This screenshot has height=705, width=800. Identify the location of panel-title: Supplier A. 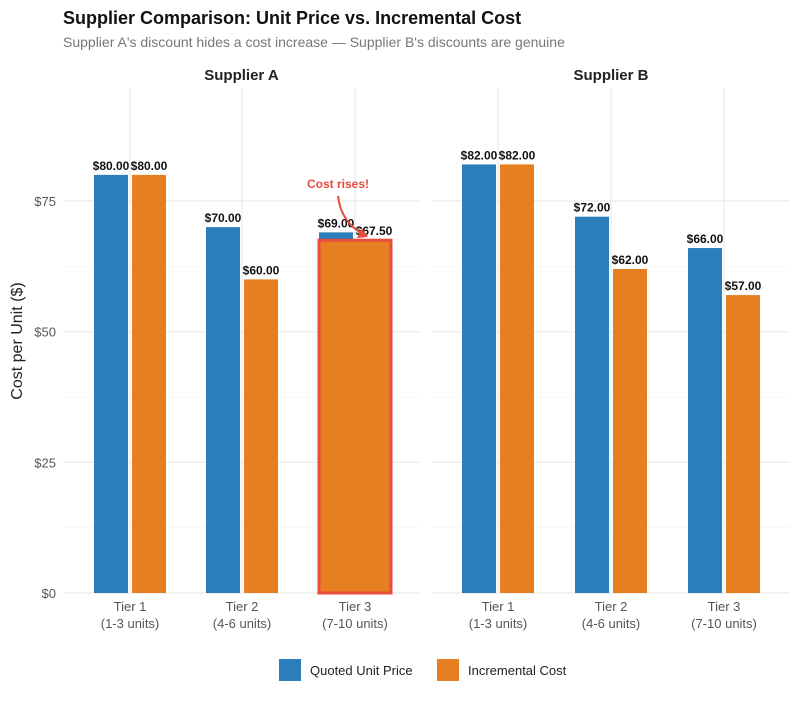
(241, 75).